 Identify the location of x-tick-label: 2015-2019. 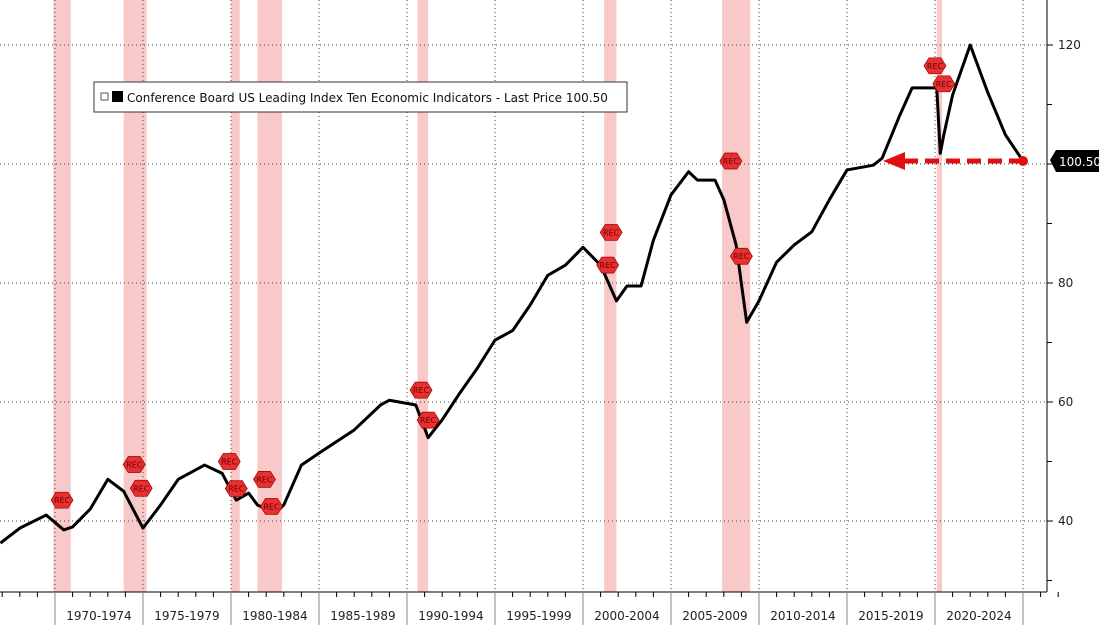
(890, 616).